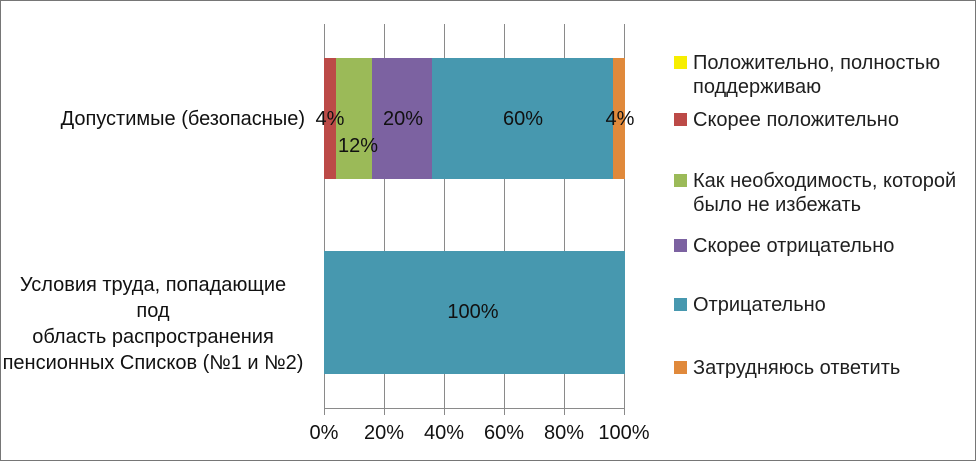 This screenshot has height=461, width=976. Describe the element at coordinates (444, 433) in the screenshot. I see `x-tick-label-40: 40%` at that location.